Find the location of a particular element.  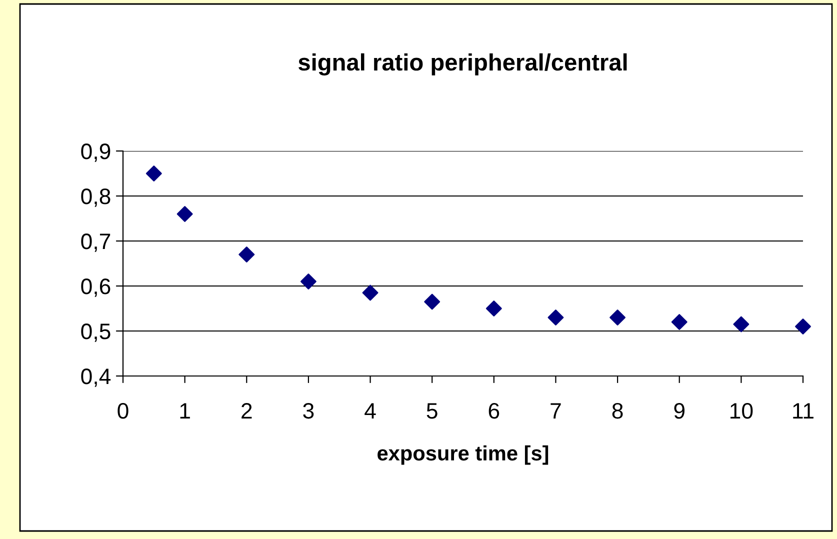

y-tick-label: 0,5 is located at coordinates (95, 333).